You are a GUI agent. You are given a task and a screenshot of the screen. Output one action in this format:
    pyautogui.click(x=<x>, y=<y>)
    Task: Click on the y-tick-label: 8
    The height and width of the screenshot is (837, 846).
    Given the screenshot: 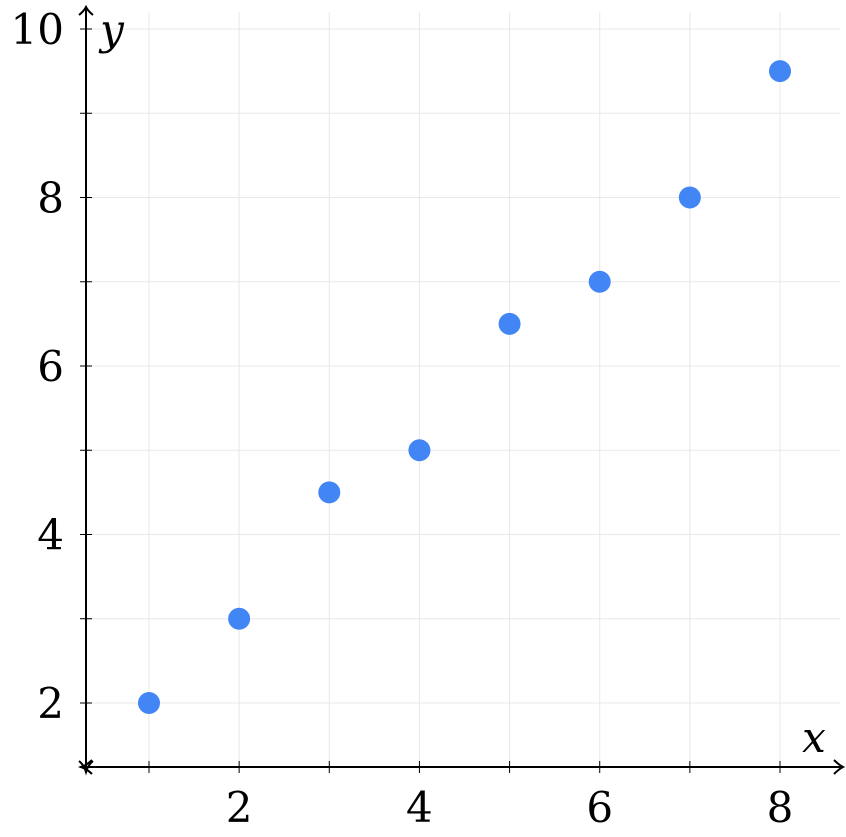 What is the action you would take?
    pyautogui.click(x=50, y=198)
    